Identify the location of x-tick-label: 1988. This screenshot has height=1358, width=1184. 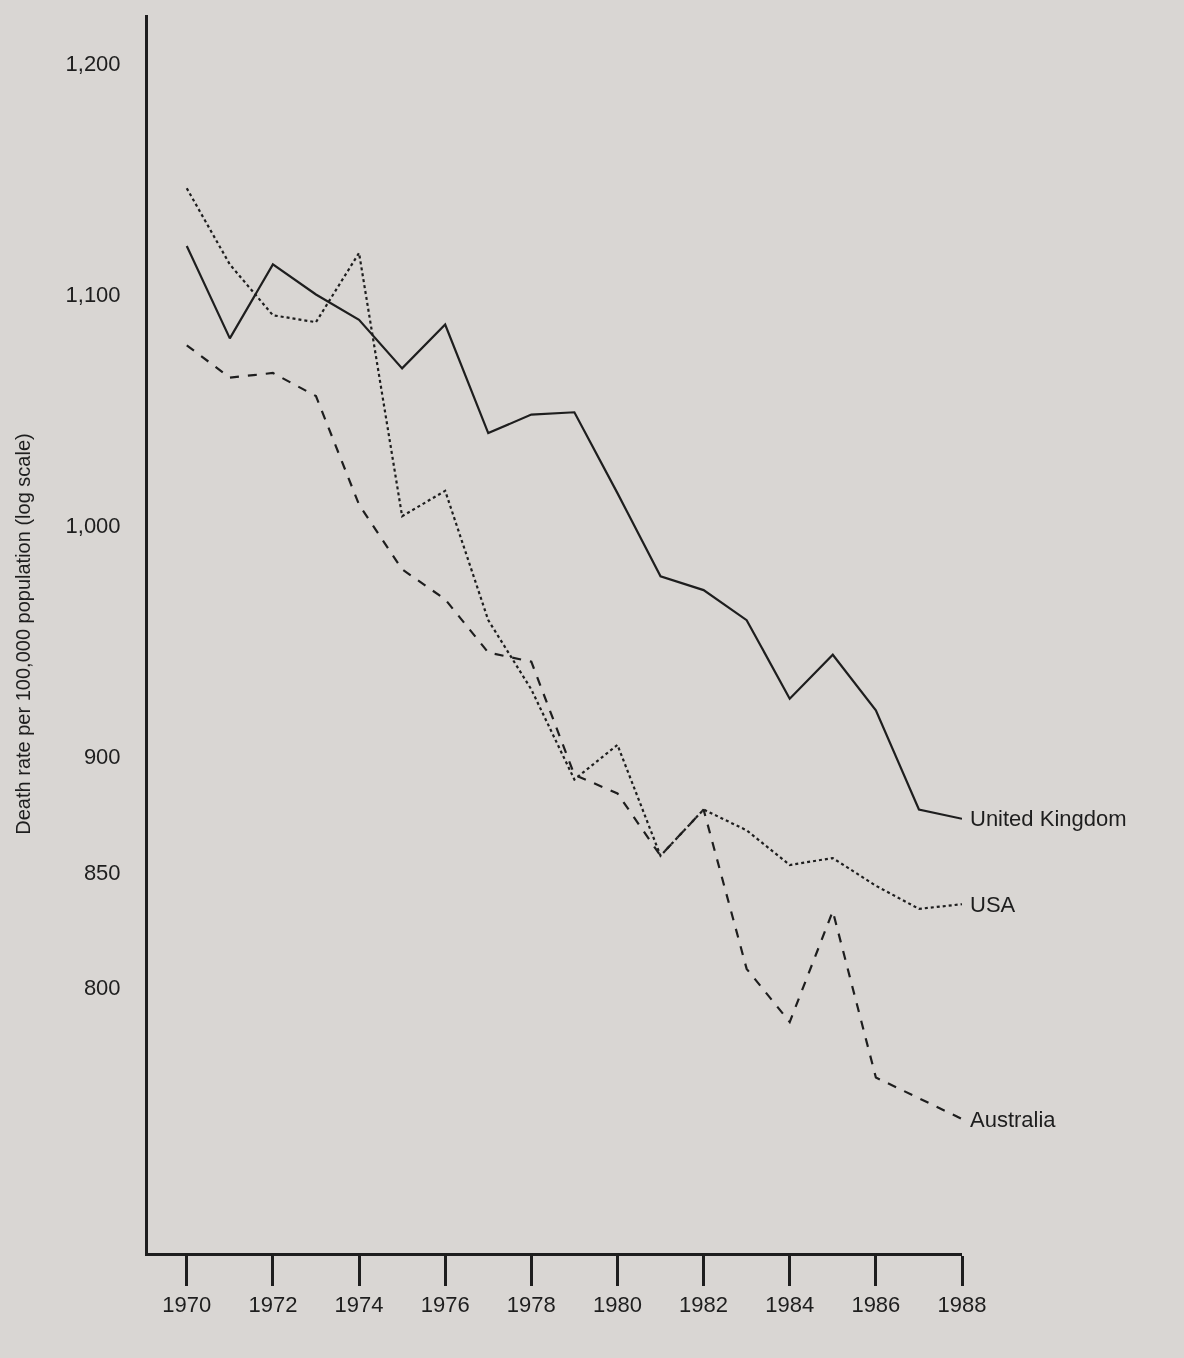
(962, 1305).